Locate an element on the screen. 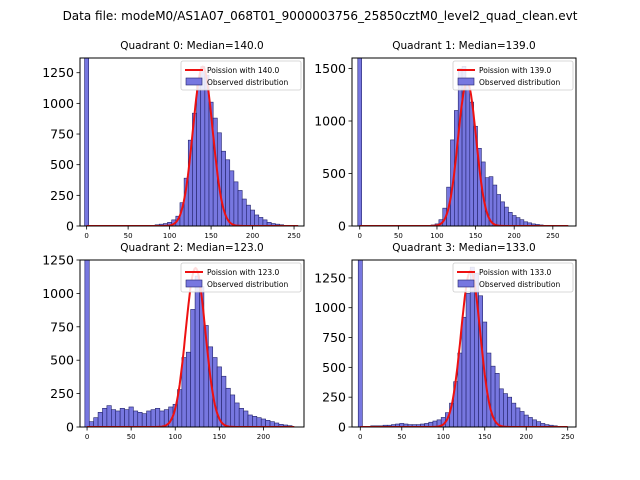  subplot-title: Quadrant 1: Median=139.0 is located at coordinates (463, 46).